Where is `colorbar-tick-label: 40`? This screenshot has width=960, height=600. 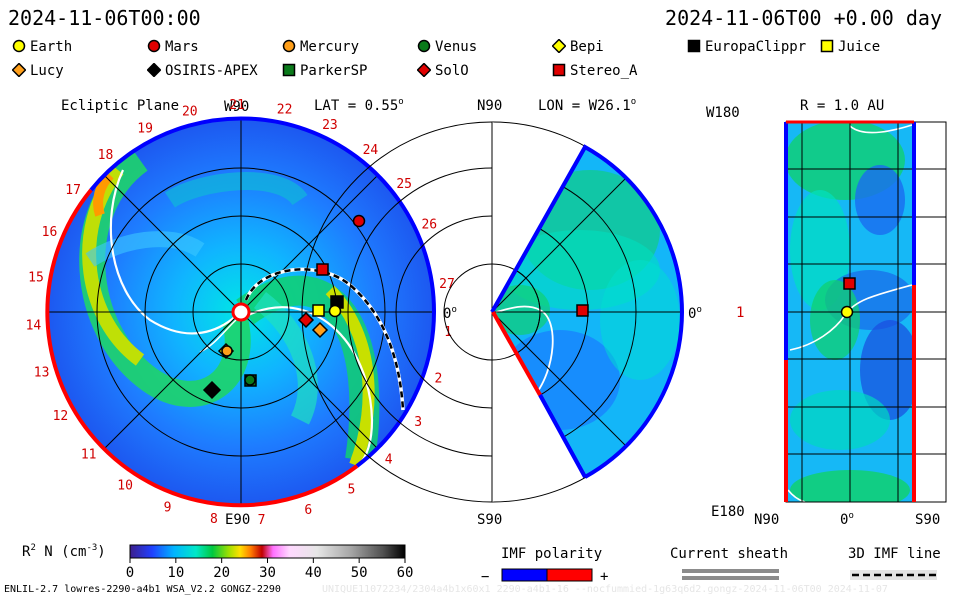 colorbar-tick-label: 40 is located at coordinates (313, 573).